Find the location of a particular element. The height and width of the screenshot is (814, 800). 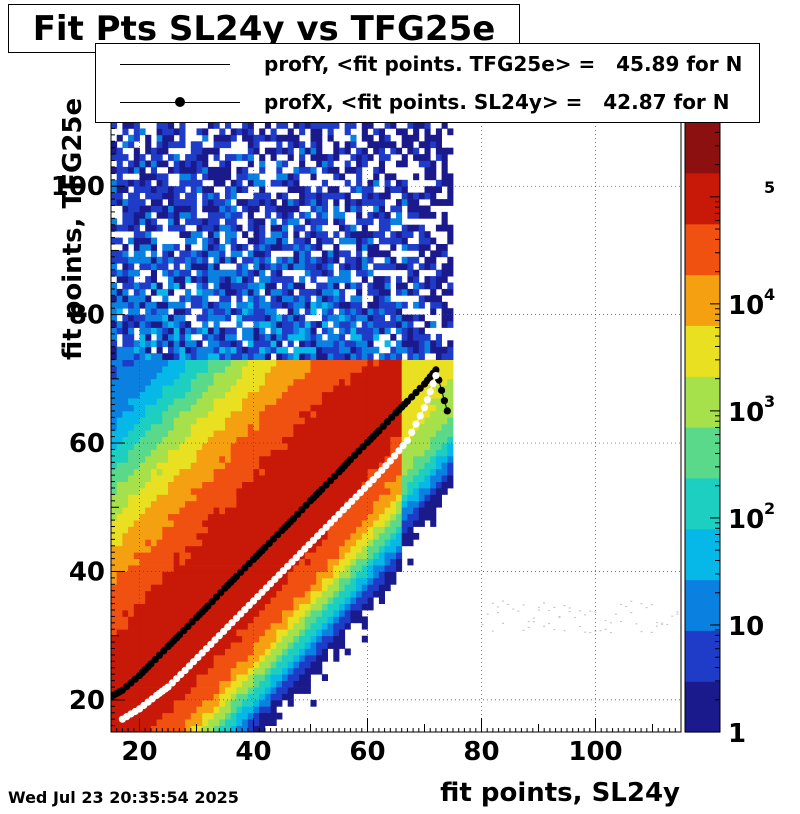

heatmap-sparse-cell is located at coordinates (605, 620).